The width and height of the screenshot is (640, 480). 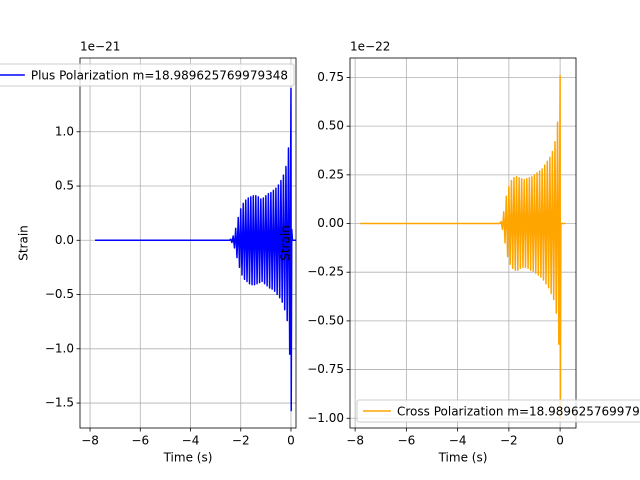 I want to click on legend-label: Plus Polarization m=18.989625769979348, so click(x=159, y=76).